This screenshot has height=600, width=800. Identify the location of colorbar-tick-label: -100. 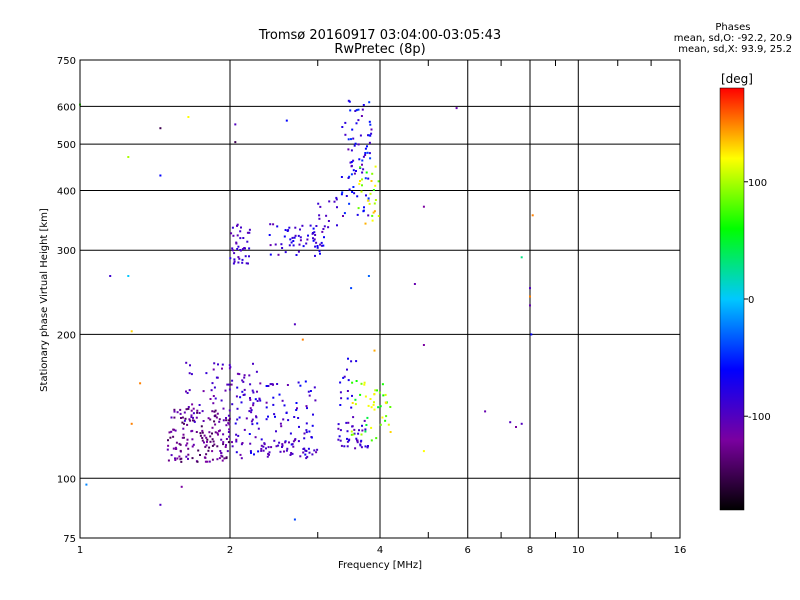
(759, 417).